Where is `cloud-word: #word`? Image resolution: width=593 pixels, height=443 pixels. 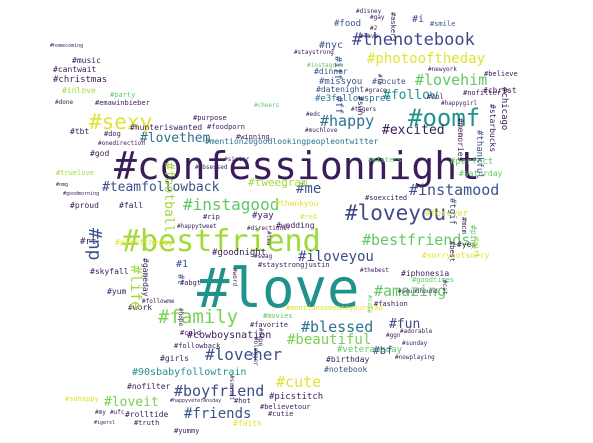
cloud-word: #word is located at coordinates (234, 277).